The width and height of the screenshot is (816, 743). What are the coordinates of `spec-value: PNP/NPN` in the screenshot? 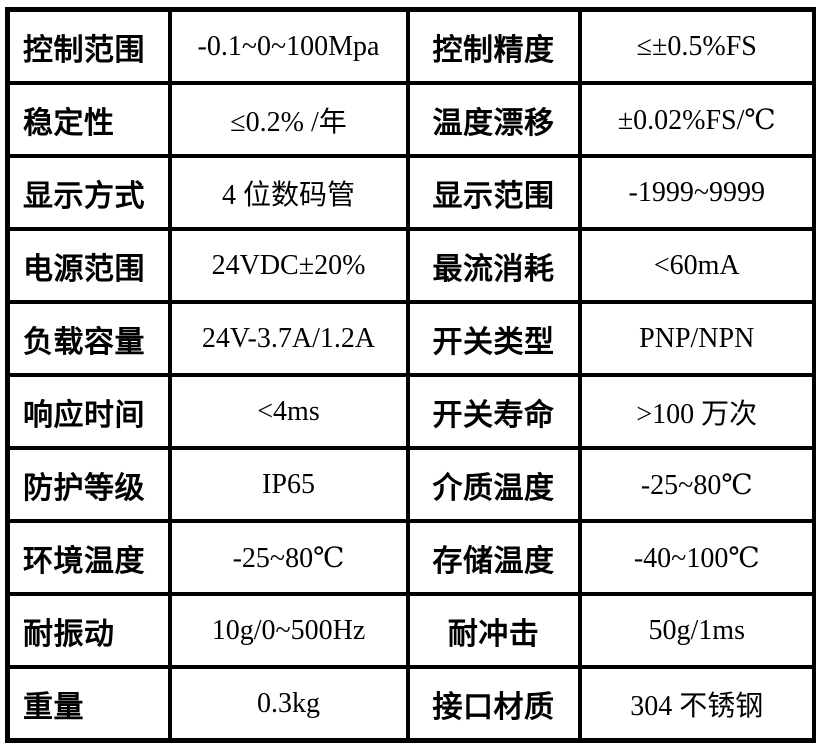 It's located at (696, 338).